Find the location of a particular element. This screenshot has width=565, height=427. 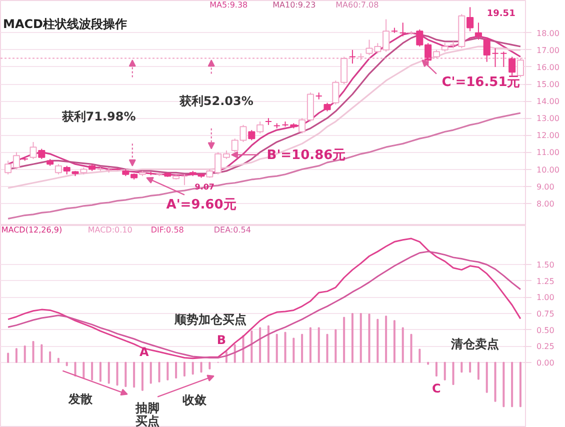

annotation: 买点 is located at coordinates (148, 420).